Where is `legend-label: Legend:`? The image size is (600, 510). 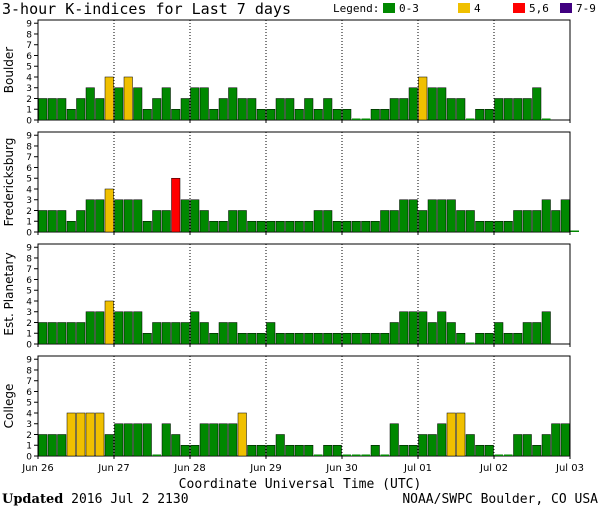
legend-label: Legend: is located at coordinates (356, 8).